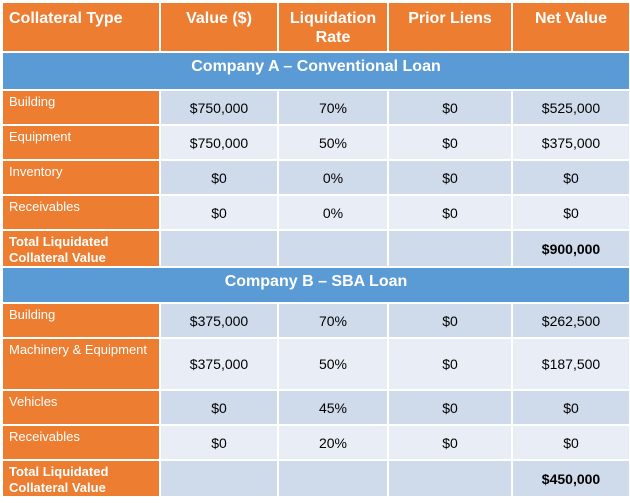  What do you see at coordinates (570, 27) in the screenshot?
I see `header-net-value: Net Value` at bounding box center [570, 27].